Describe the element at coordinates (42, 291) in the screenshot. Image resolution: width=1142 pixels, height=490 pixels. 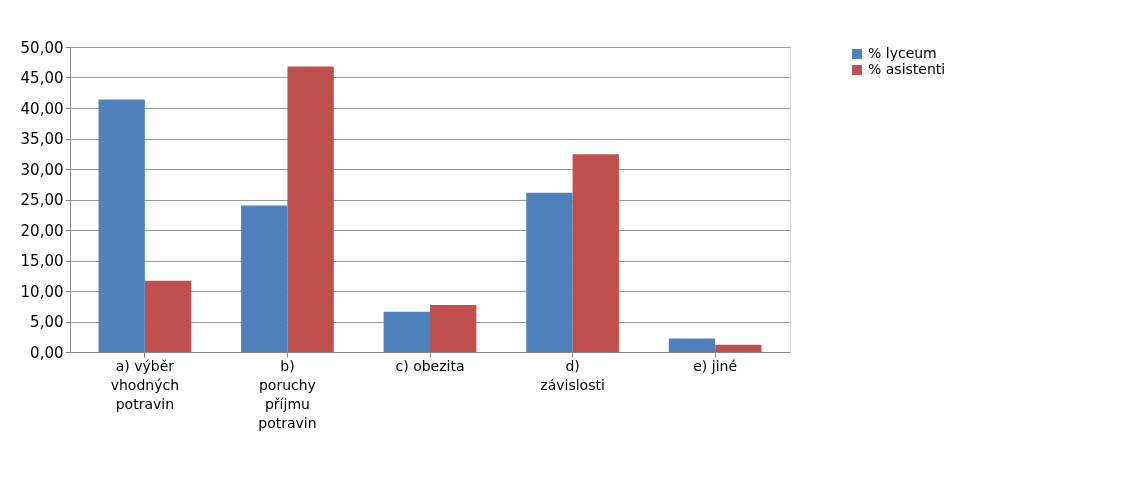
I see `y-tick-label: 10,00` at that location.